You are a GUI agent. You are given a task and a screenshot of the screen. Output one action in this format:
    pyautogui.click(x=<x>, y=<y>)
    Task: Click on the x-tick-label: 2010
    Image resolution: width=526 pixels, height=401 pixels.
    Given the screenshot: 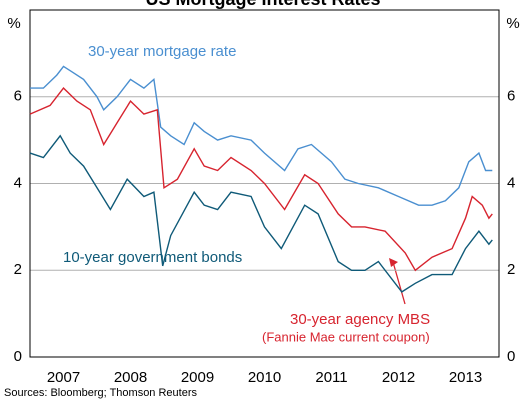 What is the action you would take?
    pyautogui.click(x=264, y=377)
    